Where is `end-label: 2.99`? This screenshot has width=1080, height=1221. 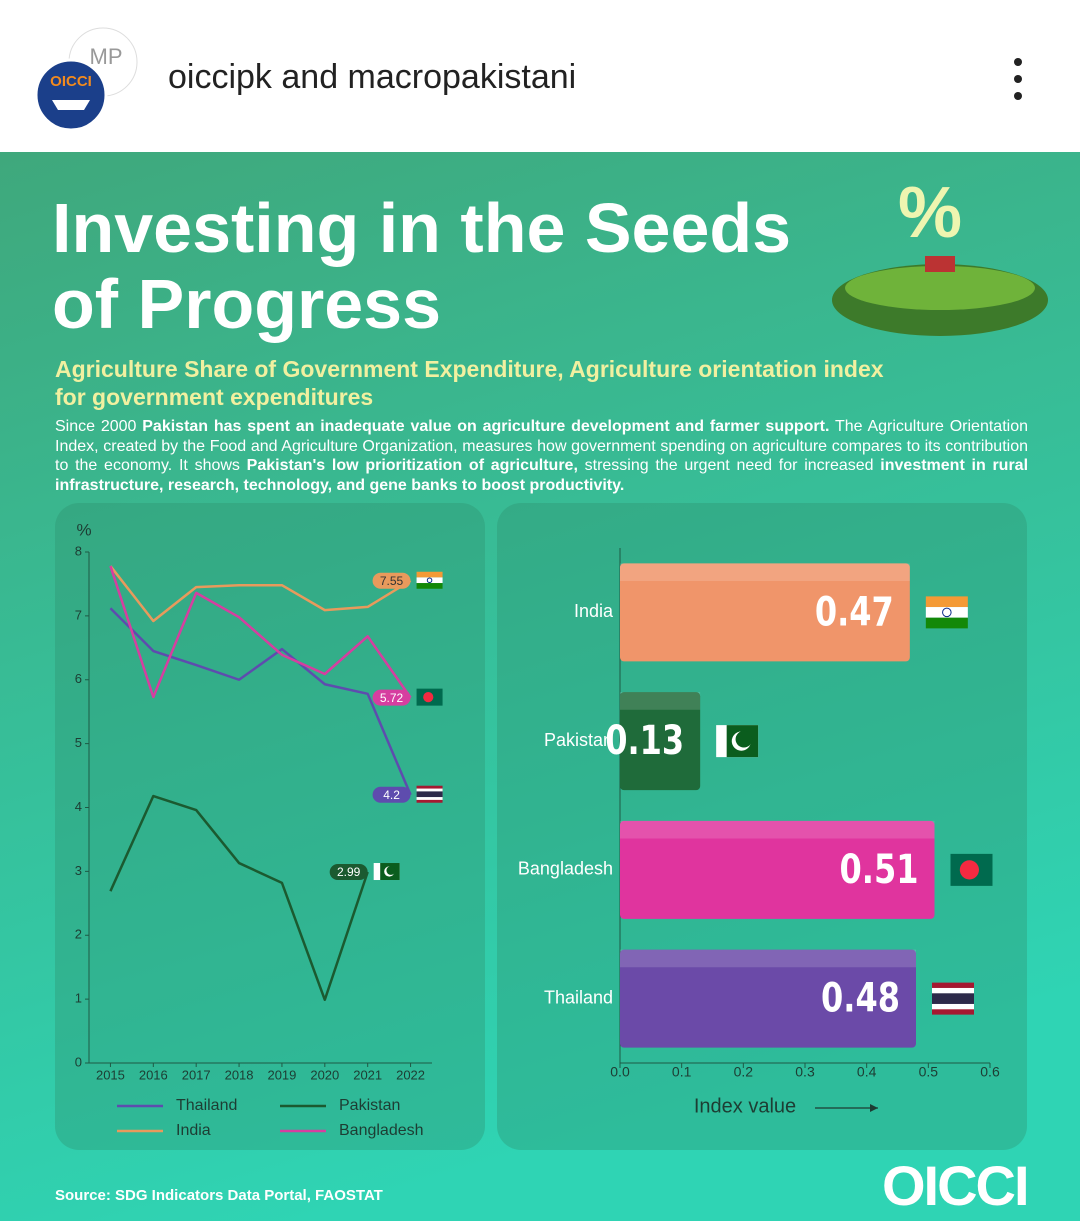 end-label: 2.99 is located at coordinates (349, 872).